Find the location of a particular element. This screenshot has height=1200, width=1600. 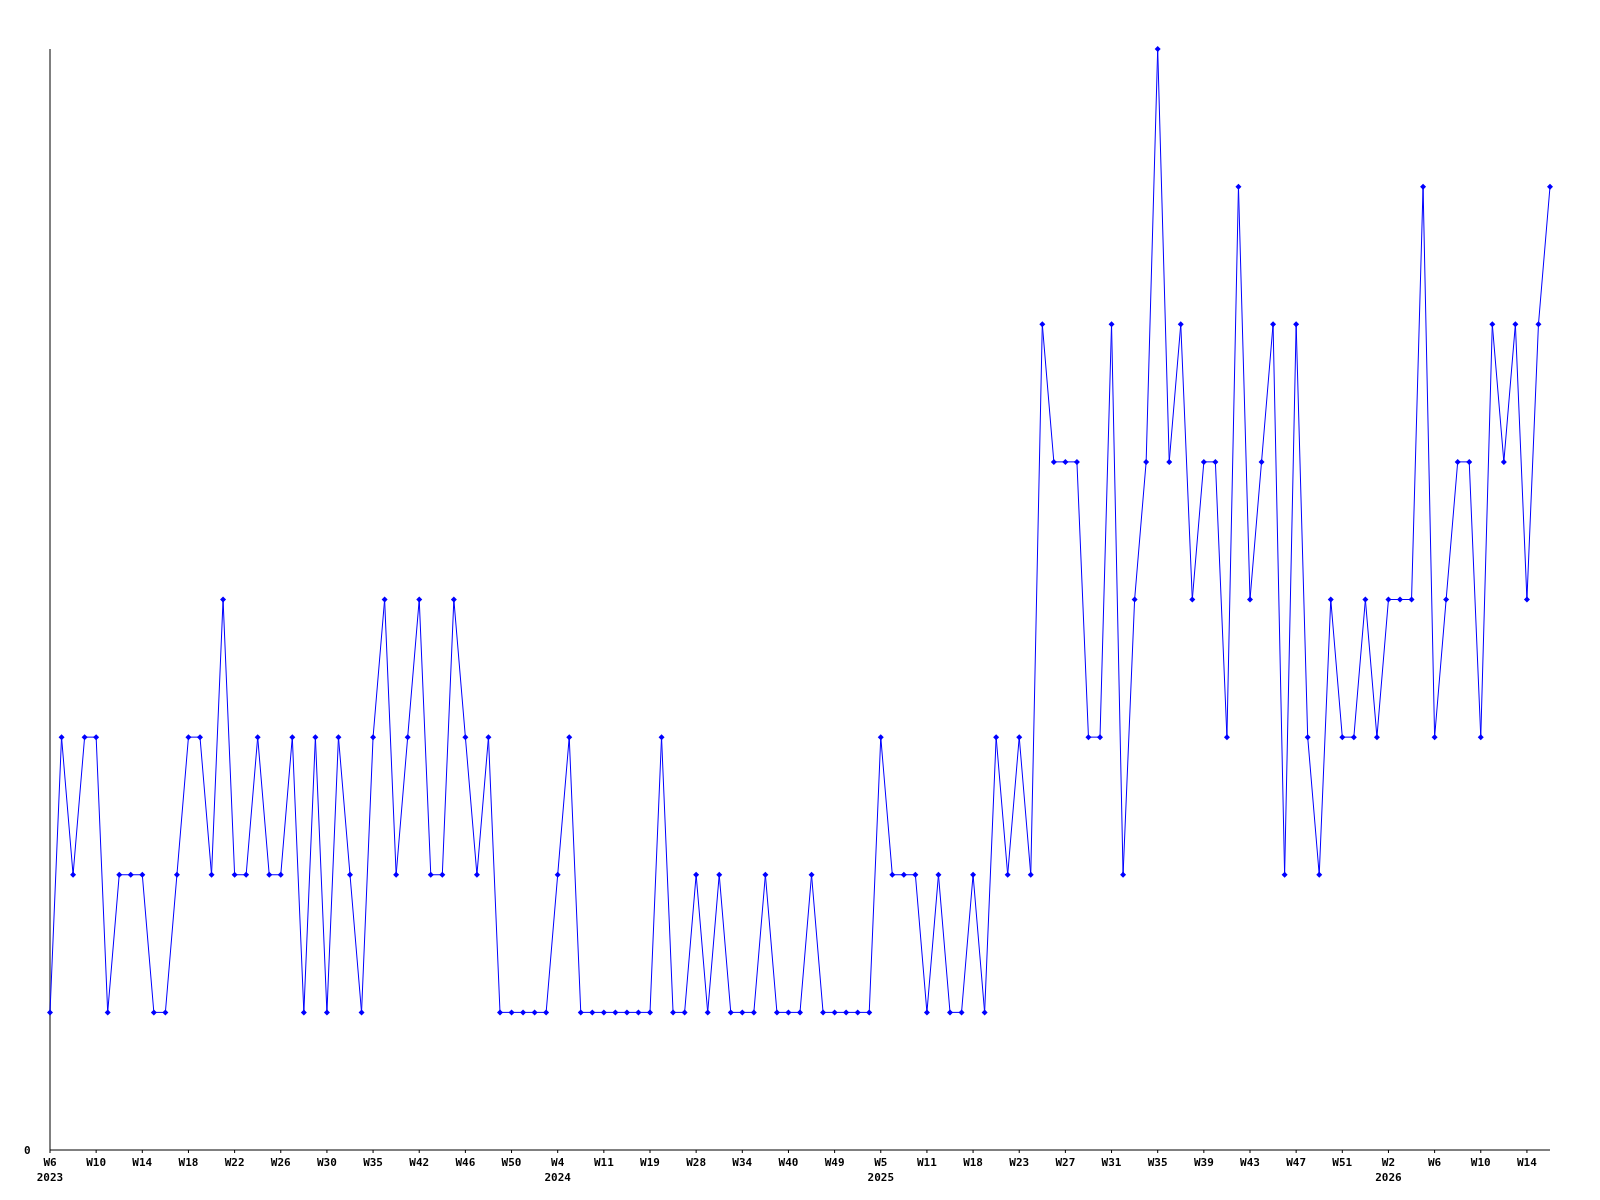

x-tick-label: W47 is located at coordinates (1296, 1162).